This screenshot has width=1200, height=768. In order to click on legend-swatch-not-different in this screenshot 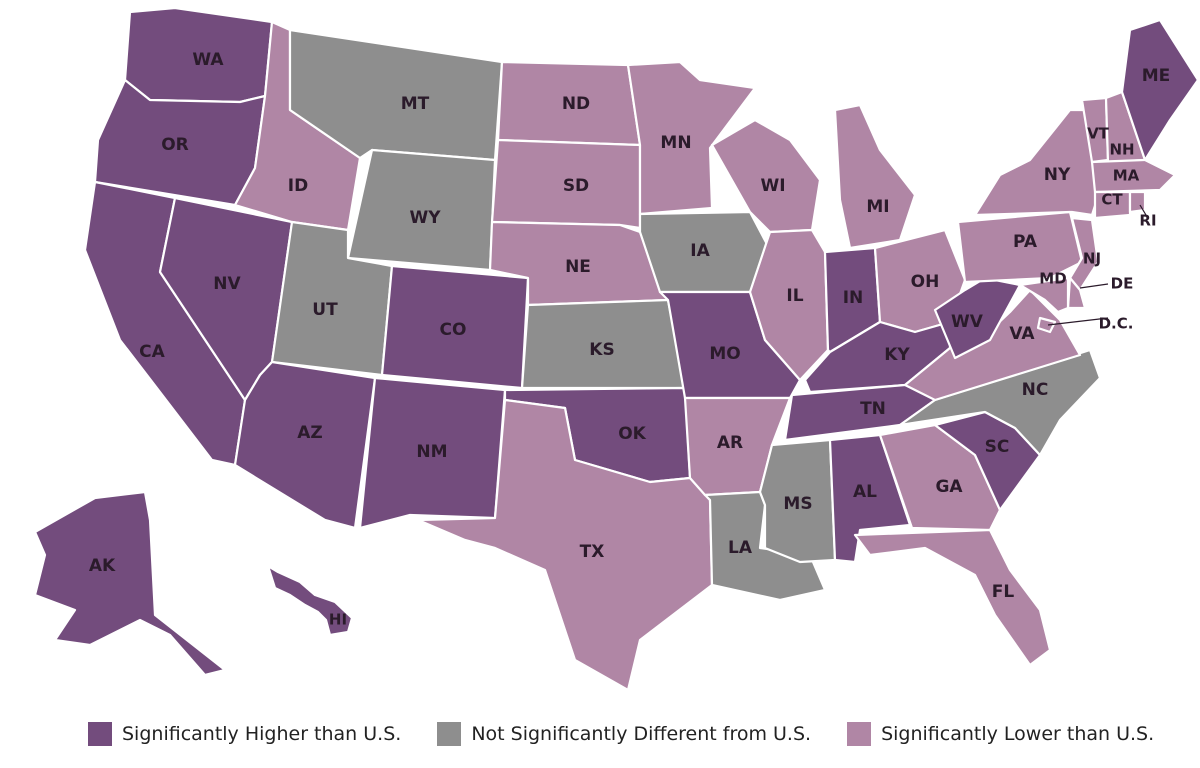, I will do `click(449, 734)`.